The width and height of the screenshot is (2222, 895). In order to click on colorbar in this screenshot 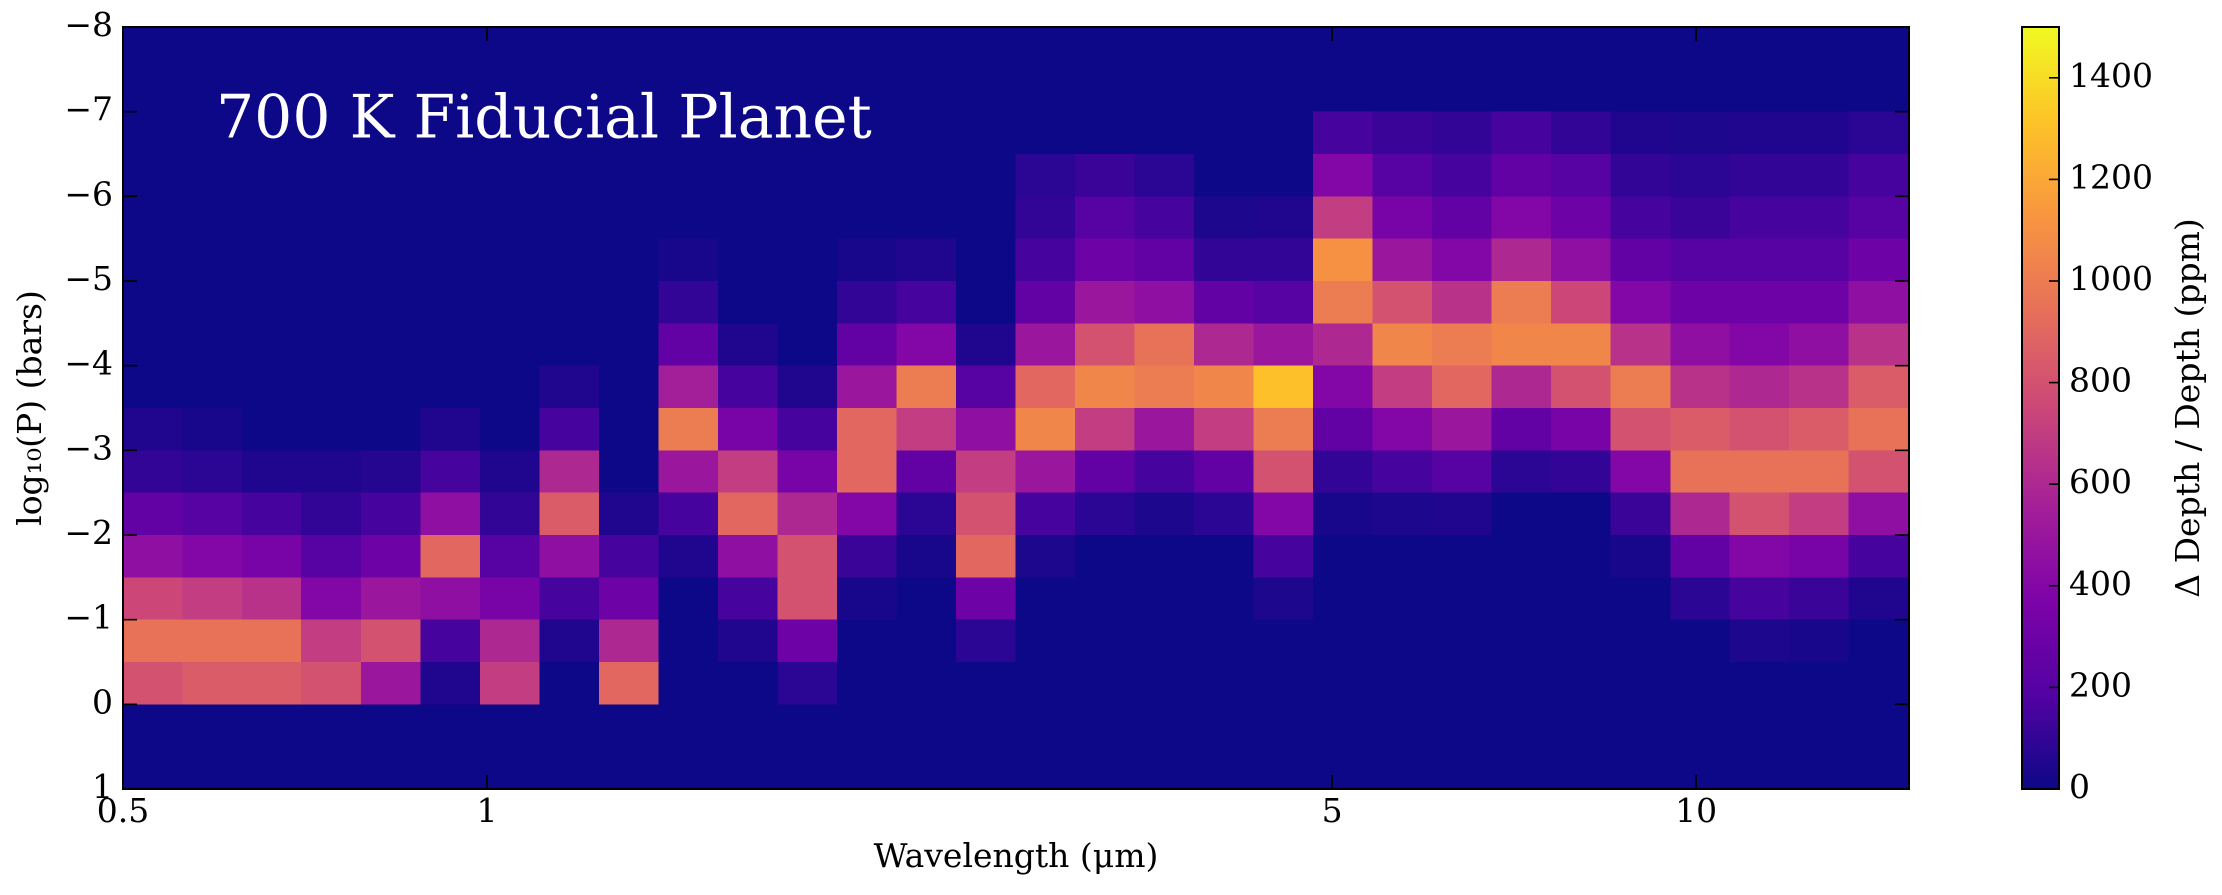, I will do `click(2040, 408)`.